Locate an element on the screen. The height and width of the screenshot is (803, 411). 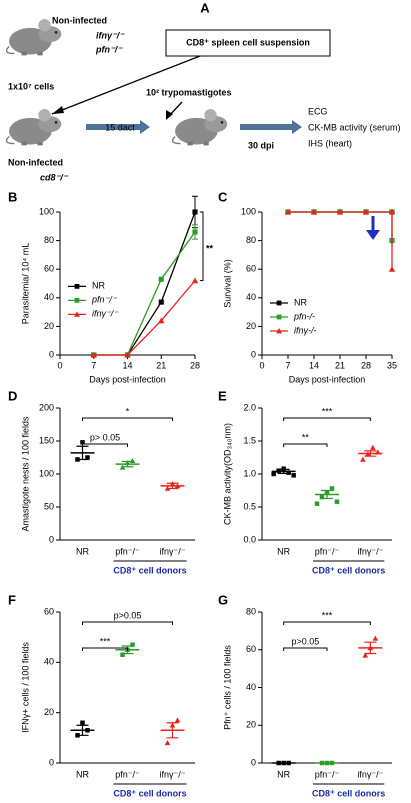
x-tick-label: 21 is located at coordinates (340, 365).